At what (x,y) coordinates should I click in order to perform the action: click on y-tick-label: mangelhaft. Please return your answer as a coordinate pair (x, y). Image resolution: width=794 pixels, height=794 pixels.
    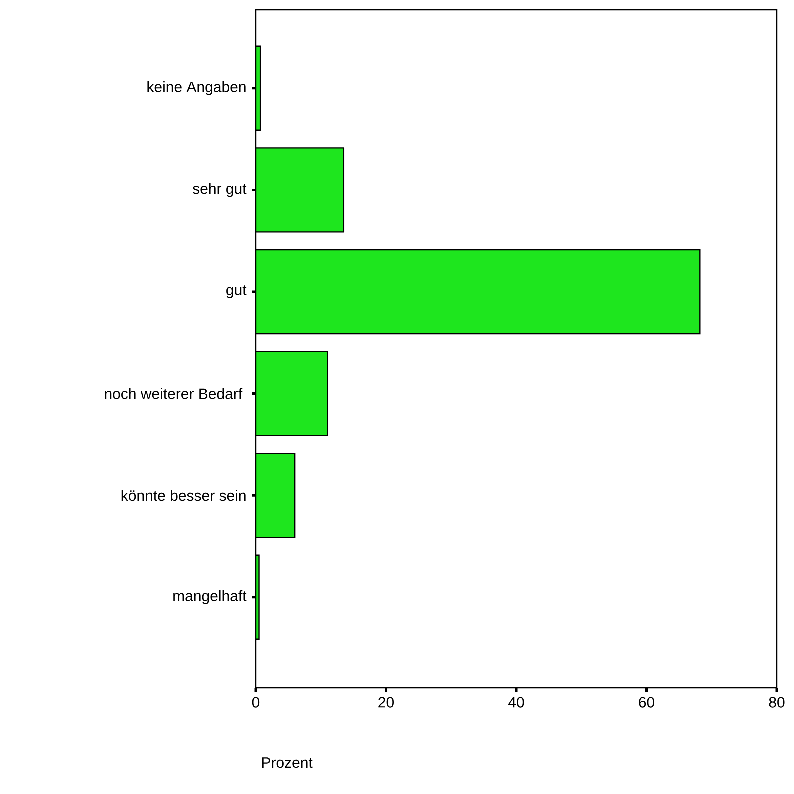
    Looking at the image, I should click on (210, 597).